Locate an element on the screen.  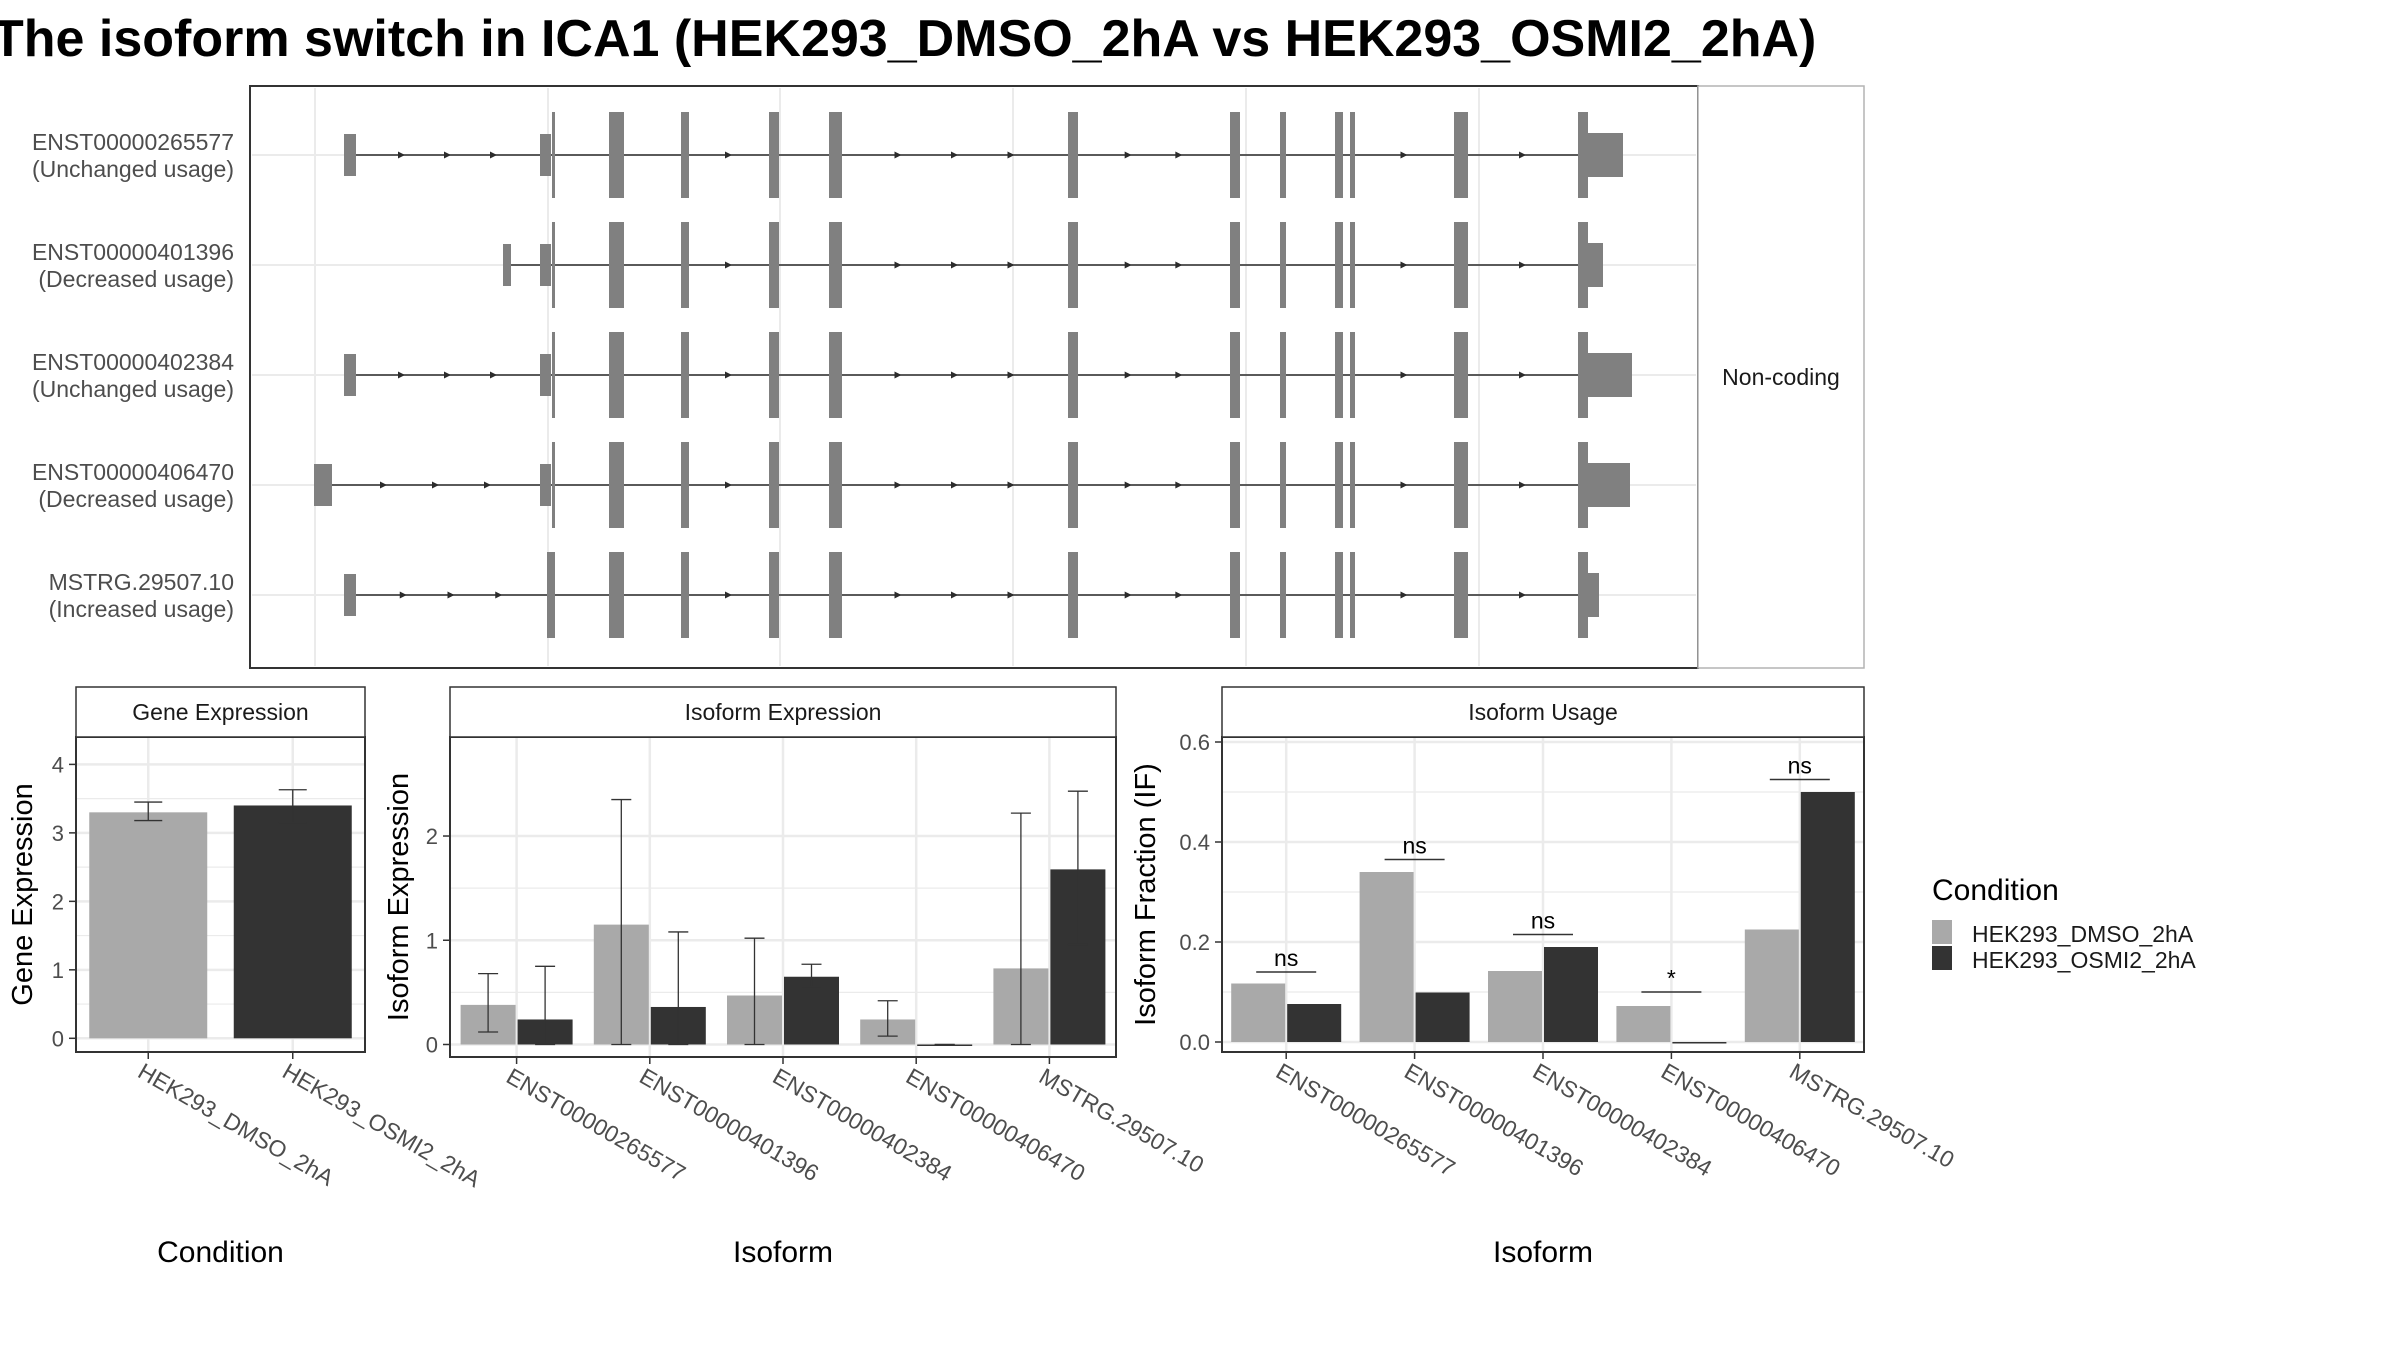
y-tick-label: 0.2 is located at coordinates (1194, 942).